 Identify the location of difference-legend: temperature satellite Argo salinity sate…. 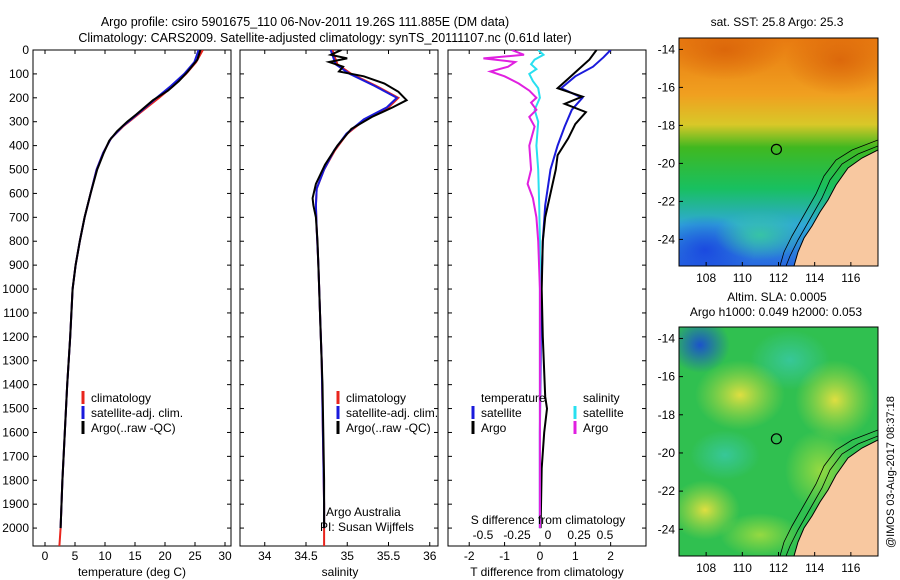
(547, 413).